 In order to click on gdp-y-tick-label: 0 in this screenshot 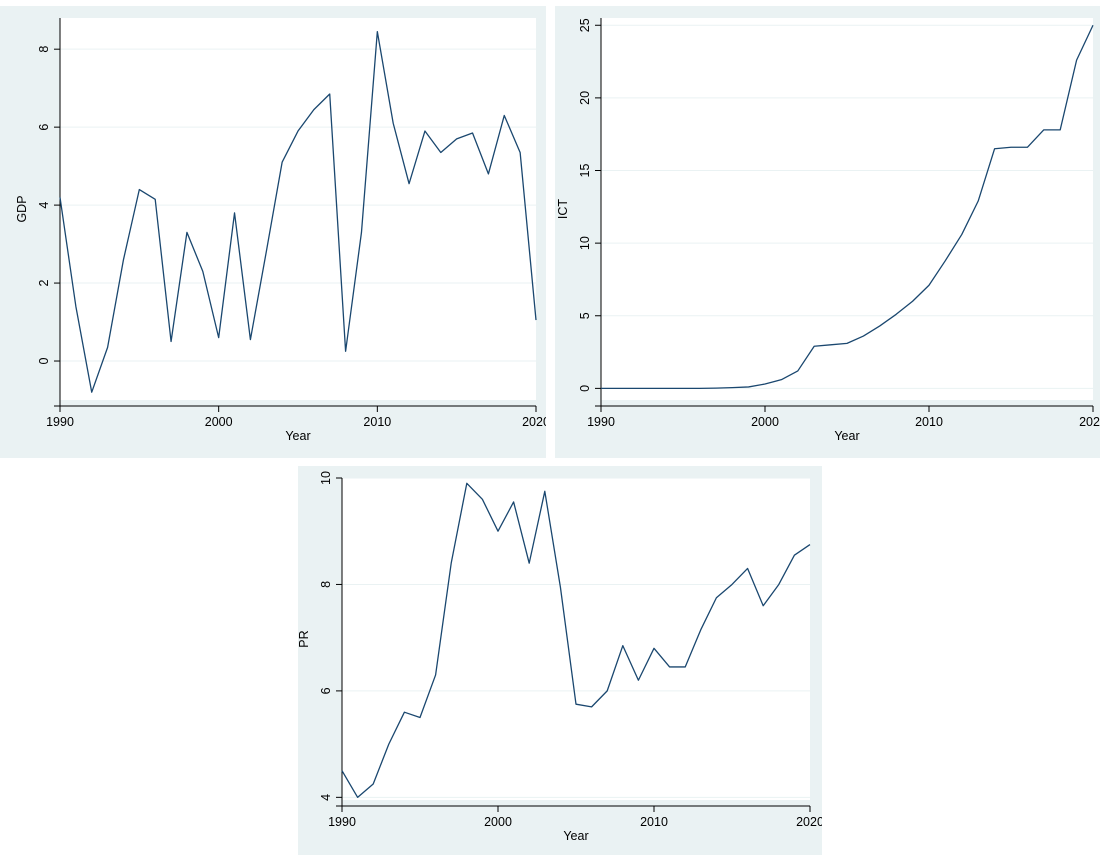, I will do `click(44, 360)`.